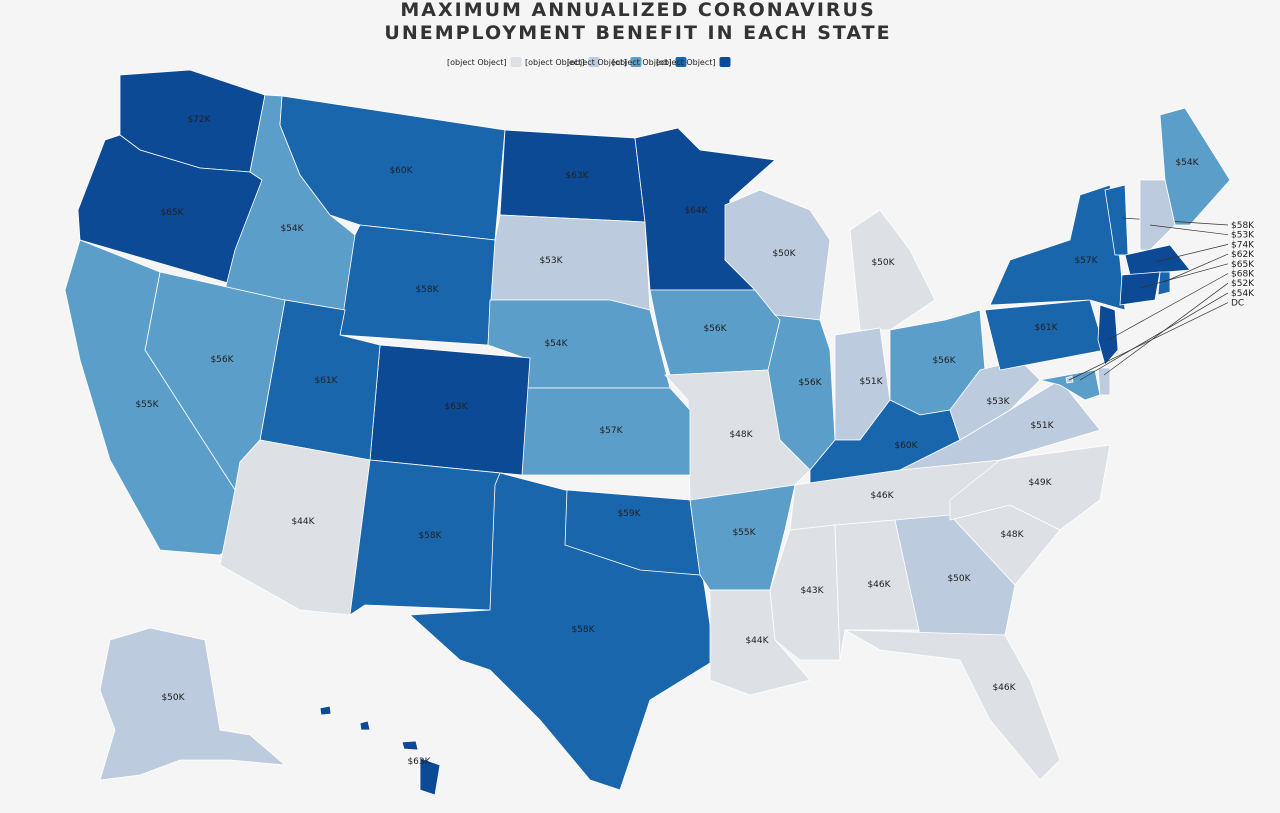 This screenshot has width=1280, height=813. What do you see at coordinates (1243, 265) in the screenshot?
I see `callout-label: $65K` at bounding box center [1243, 265].